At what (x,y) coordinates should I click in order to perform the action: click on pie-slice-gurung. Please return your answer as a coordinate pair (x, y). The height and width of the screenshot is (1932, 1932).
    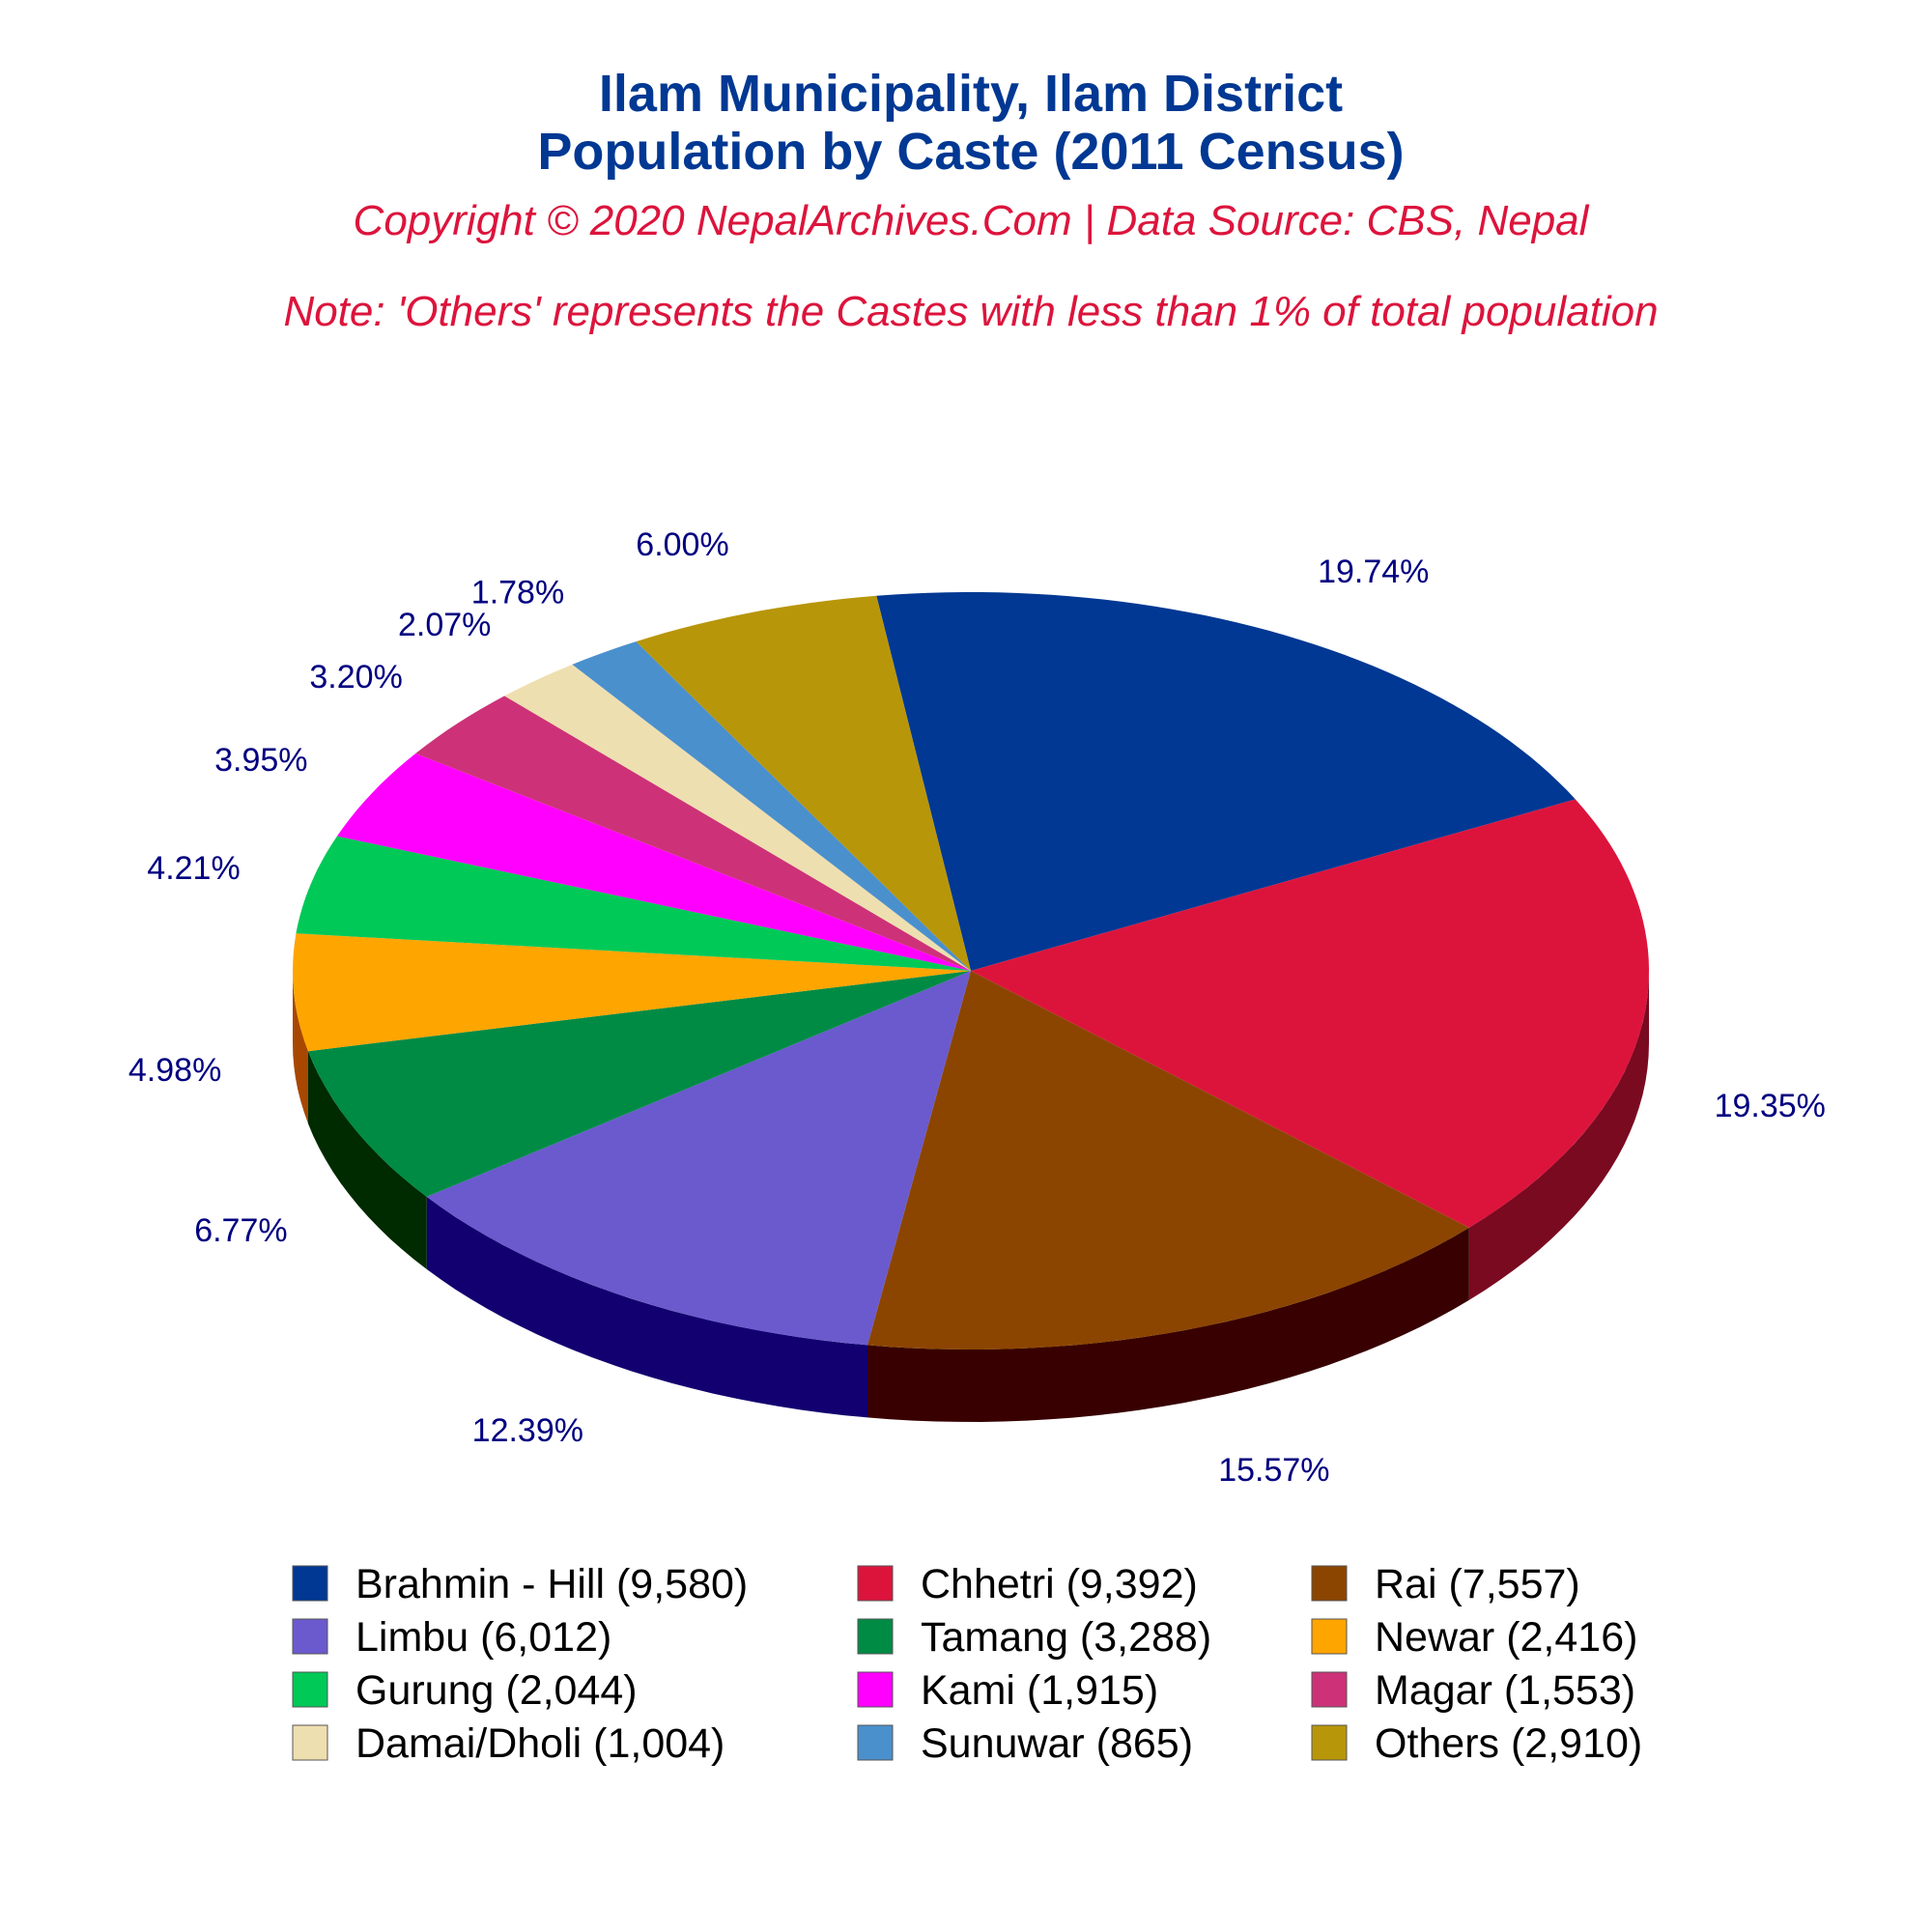
    Looking at the image, I should click on (633, 903).